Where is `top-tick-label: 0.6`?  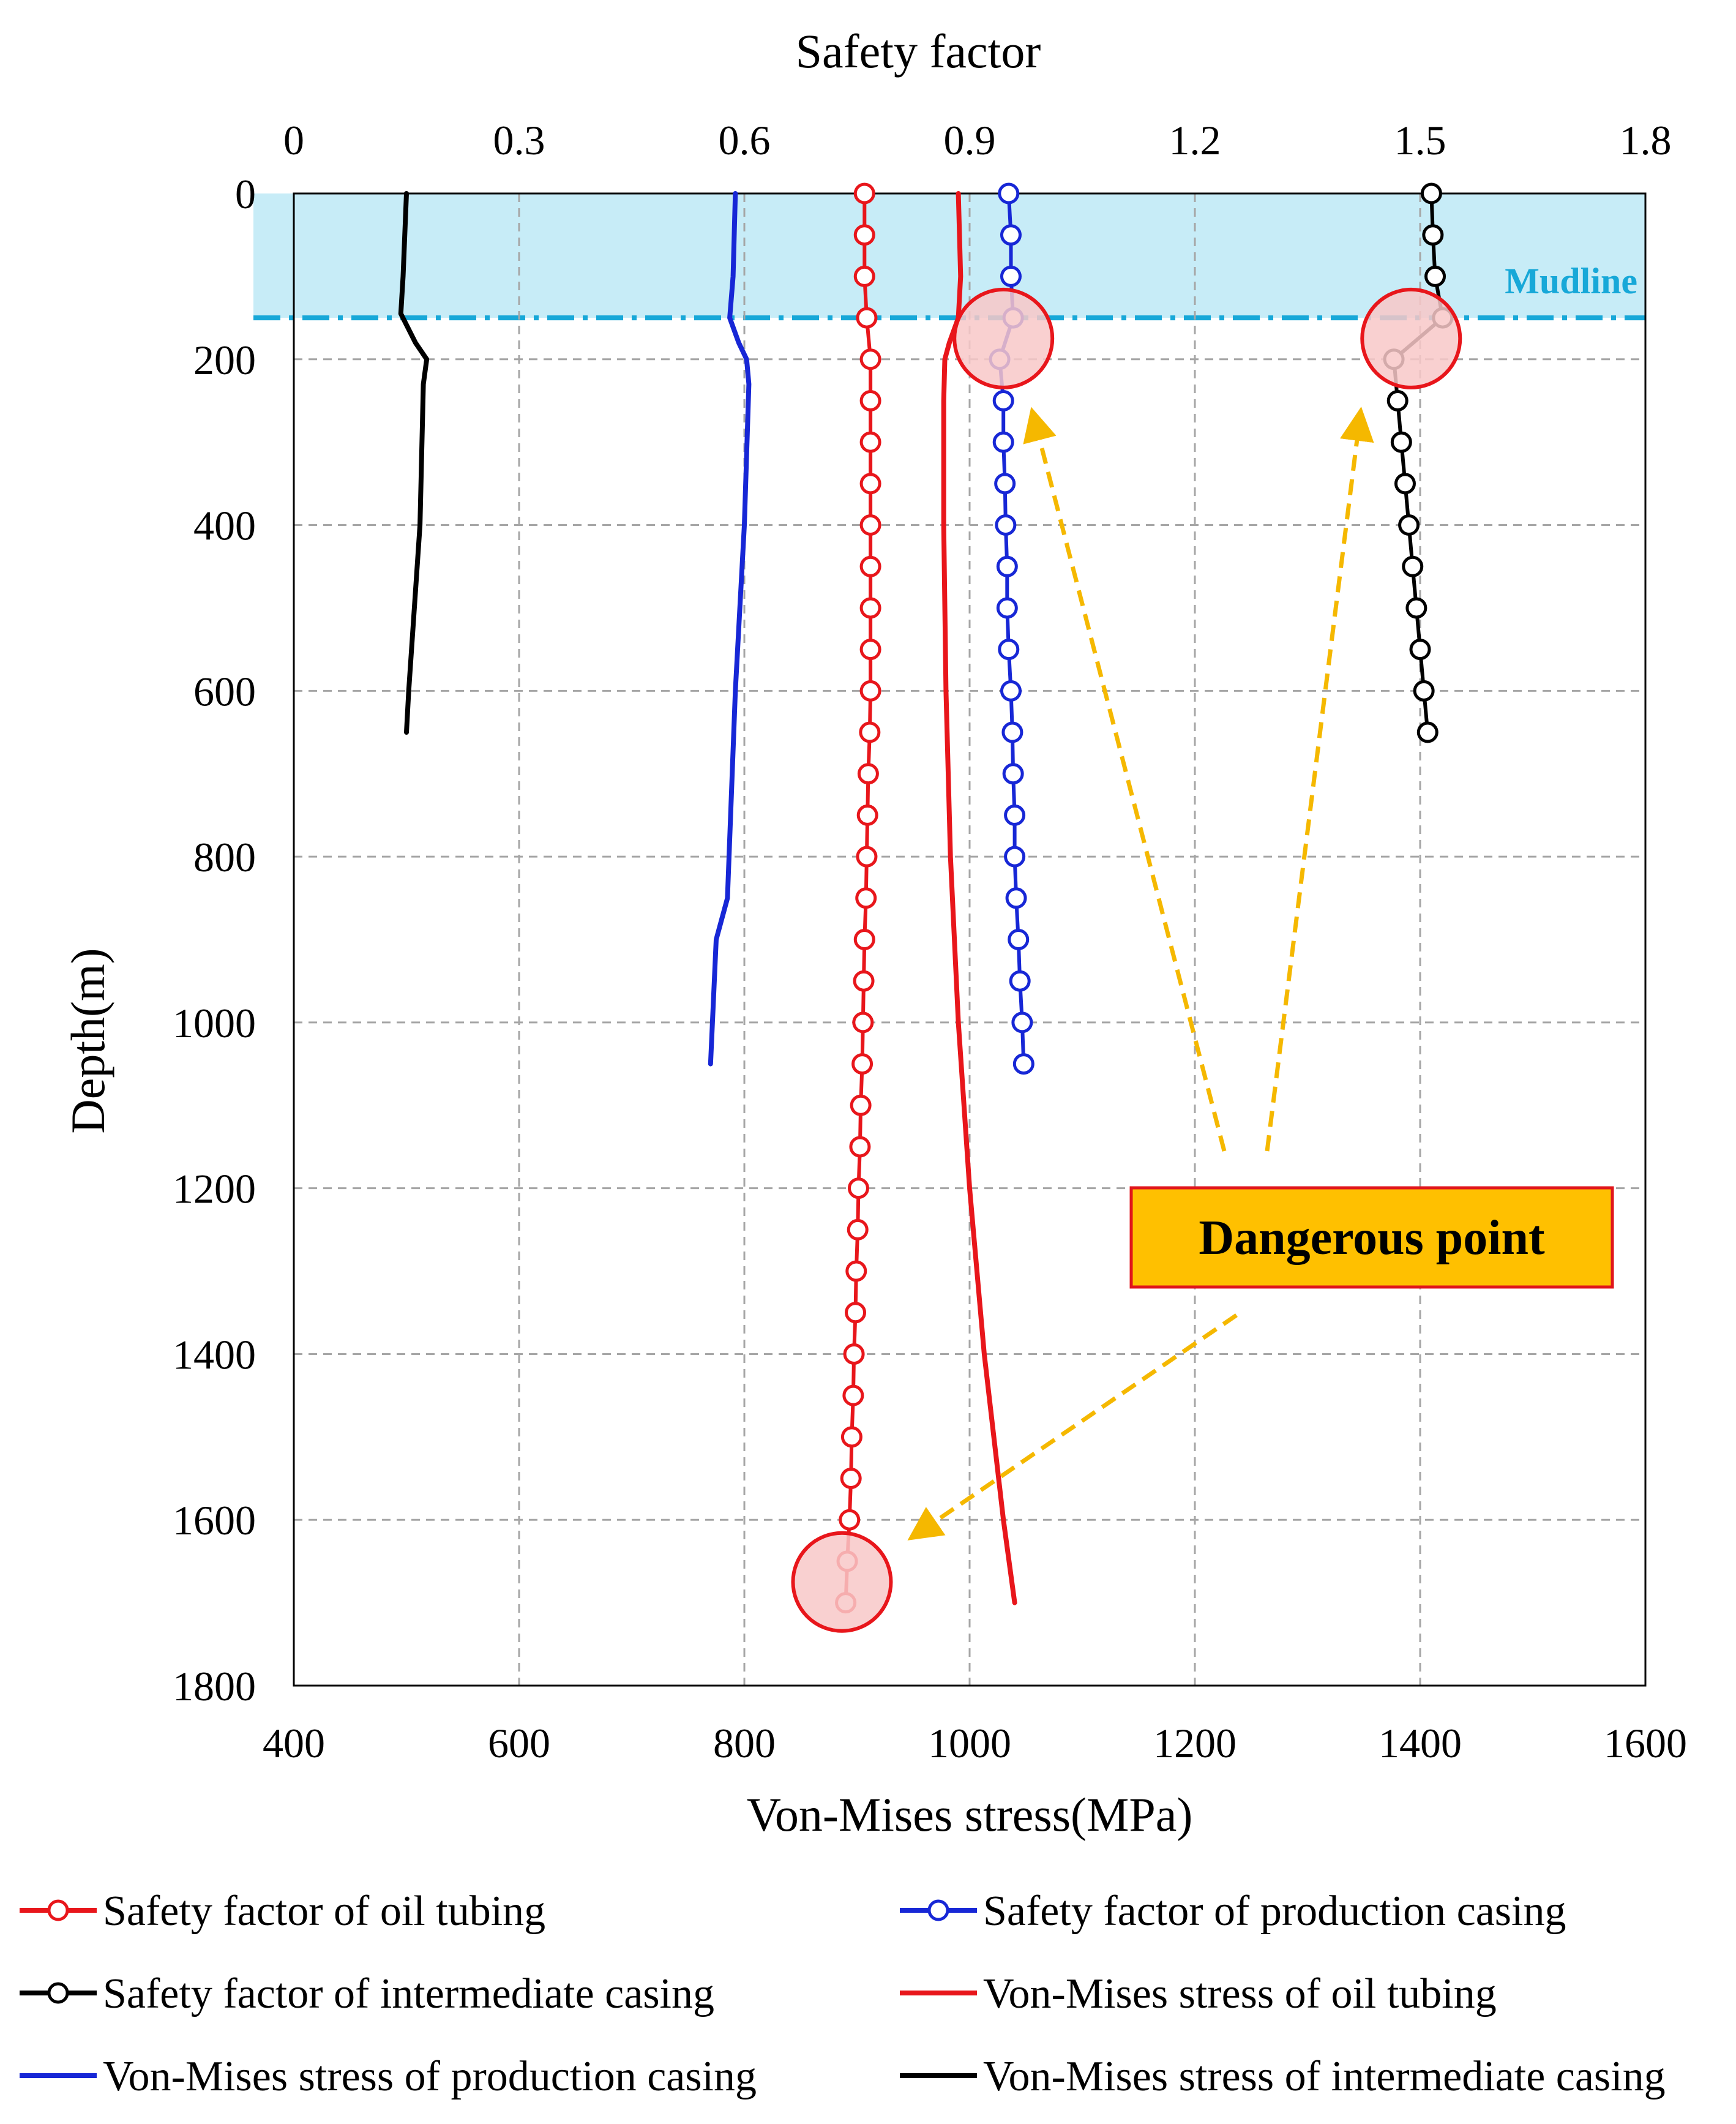
top-tick-label: 0.6 is located at coordinates (745, 140).